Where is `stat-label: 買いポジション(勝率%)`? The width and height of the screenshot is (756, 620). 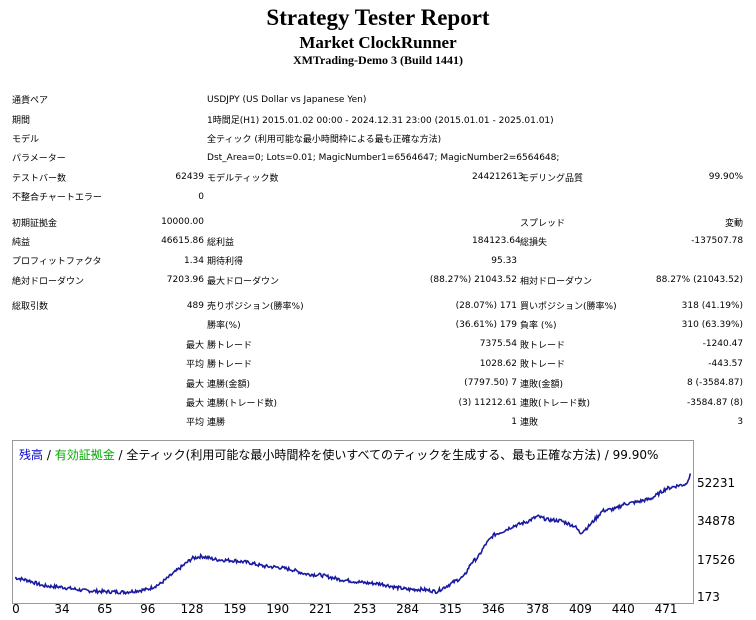
stat-label: 買いポジション(勝率%) is located at coordinates (568, 307).